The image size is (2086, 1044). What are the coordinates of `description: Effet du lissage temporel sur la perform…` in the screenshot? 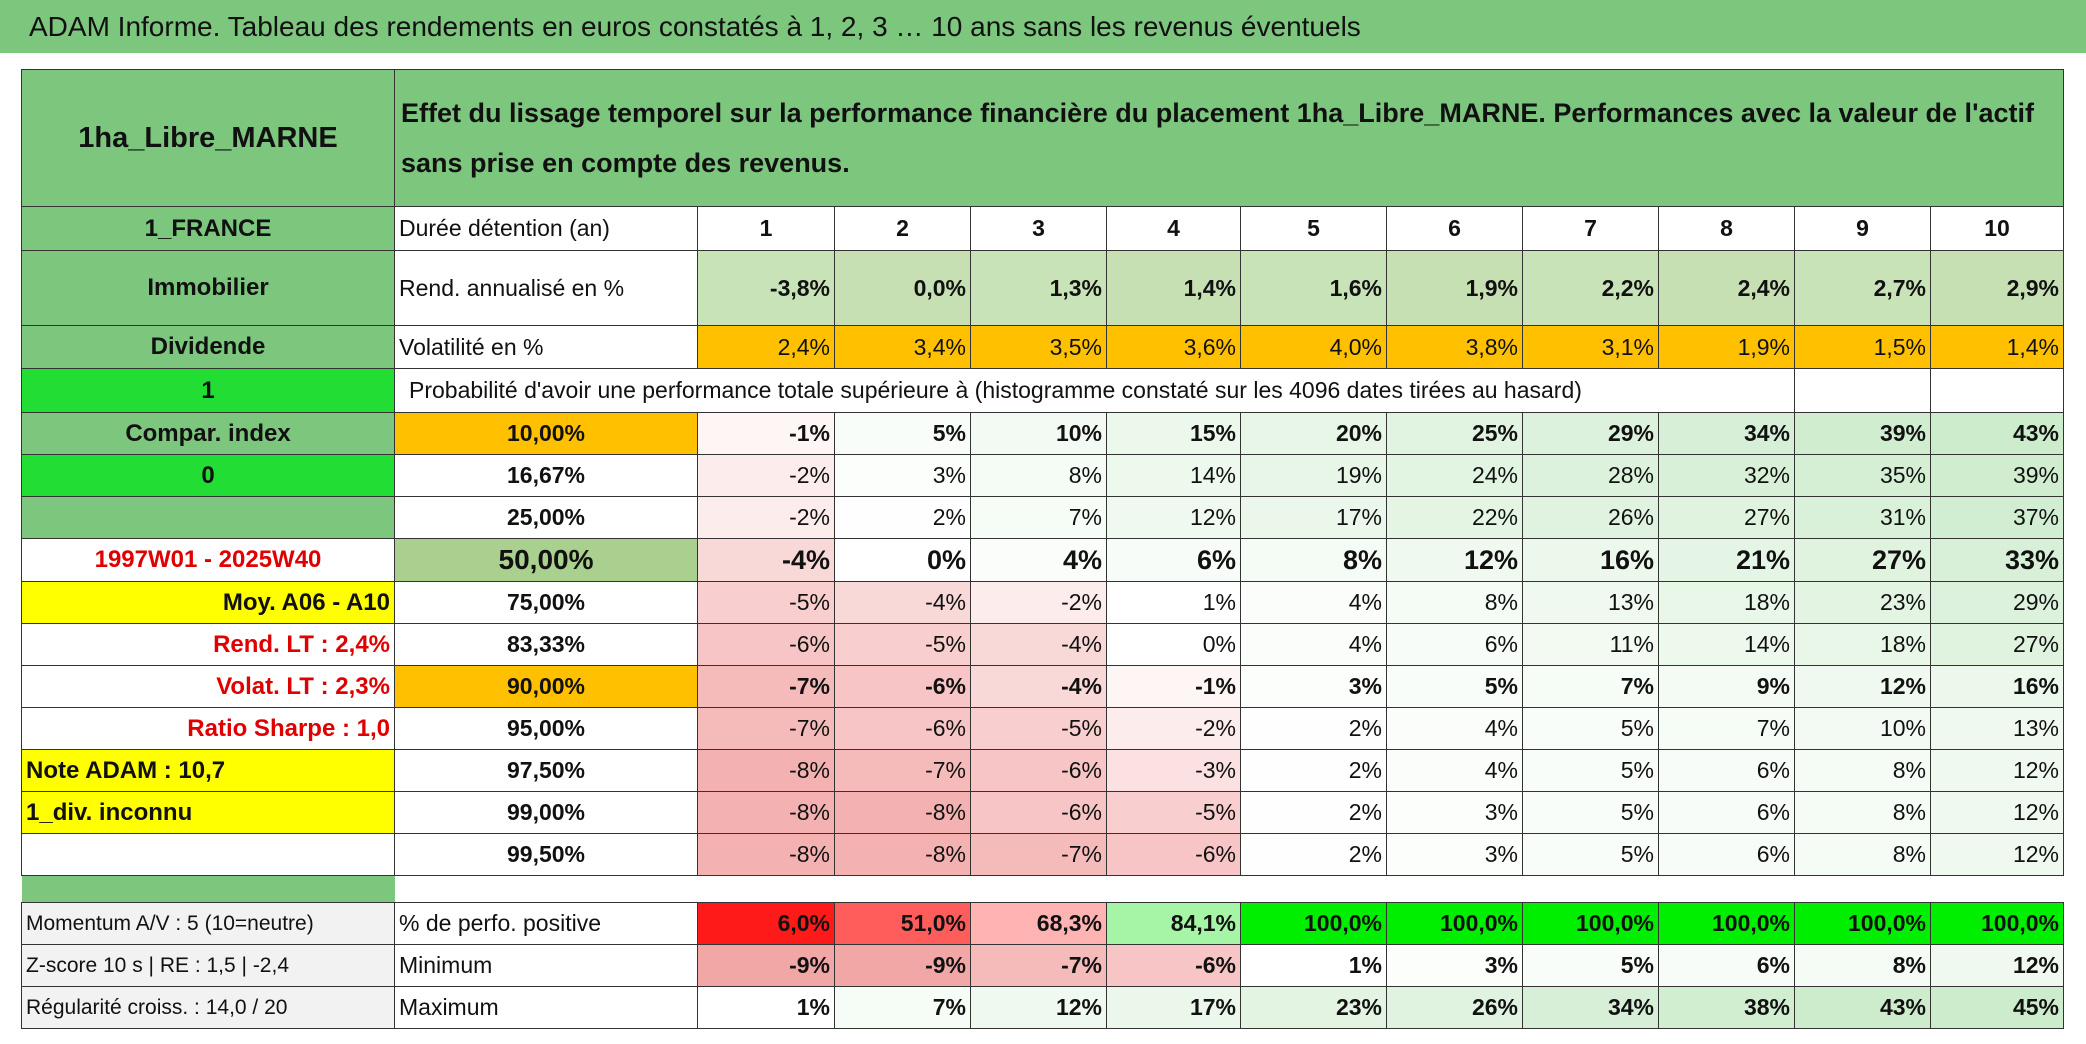 It's located at (1229, 138).